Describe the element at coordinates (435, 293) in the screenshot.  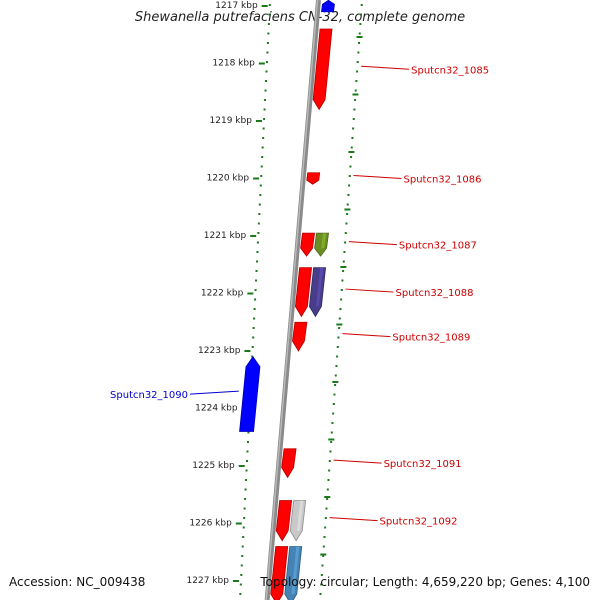
I see `gene-label: Sputcn32_1088` at that location.